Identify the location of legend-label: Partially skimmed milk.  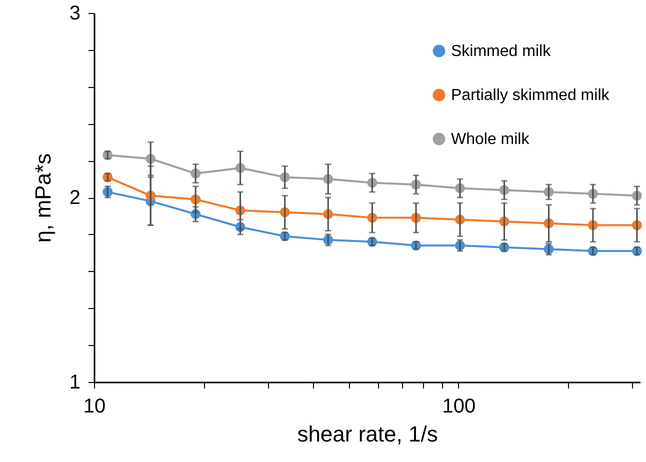
(530, 95).